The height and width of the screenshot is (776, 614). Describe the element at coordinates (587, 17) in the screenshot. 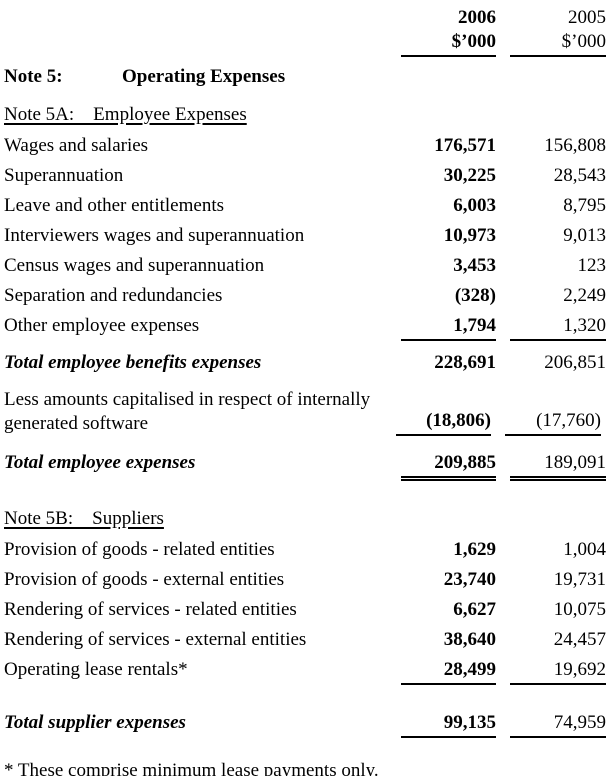

I see `year-2005-header: 2005` at that location.